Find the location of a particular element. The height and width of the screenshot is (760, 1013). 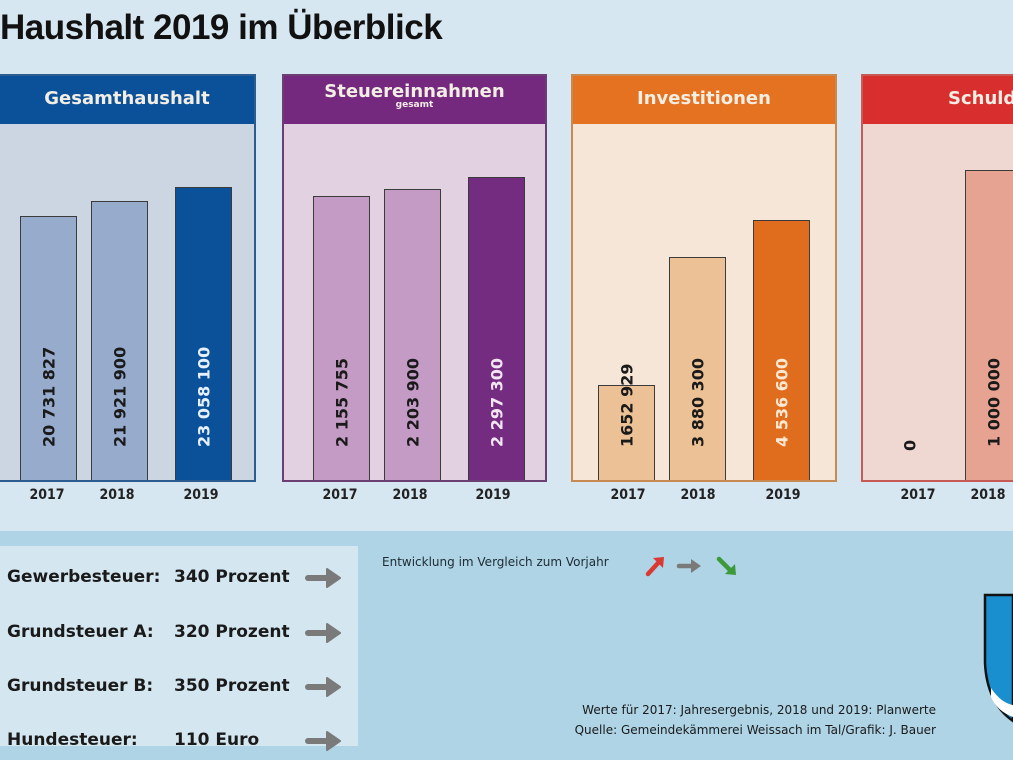

tax-rate-label: Grundsteuer A: is located at coordinates (80, 632).